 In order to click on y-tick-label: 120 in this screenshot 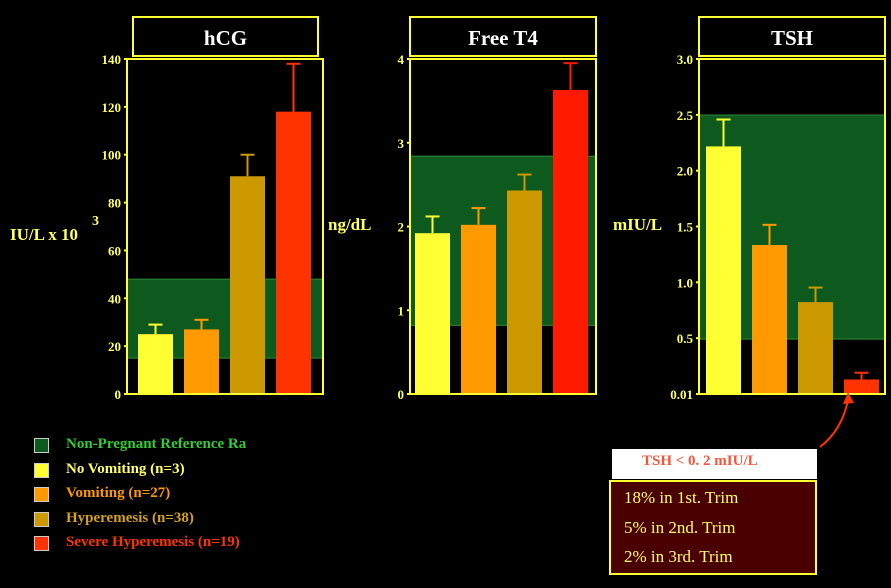, I will do `click(112, 107)`.